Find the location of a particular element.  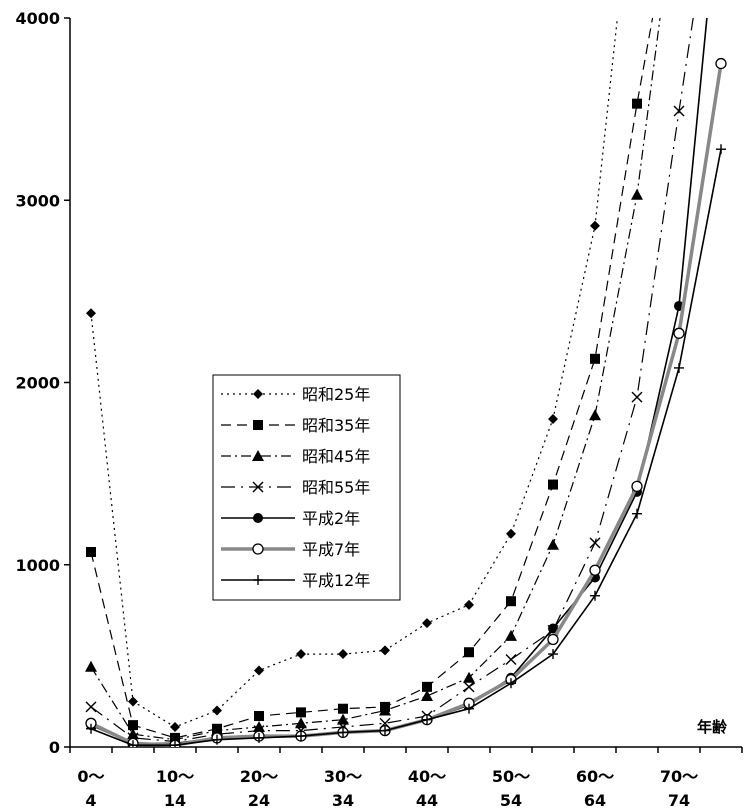

legend-label: 昭和25年 is located at coordinates (336, 394).